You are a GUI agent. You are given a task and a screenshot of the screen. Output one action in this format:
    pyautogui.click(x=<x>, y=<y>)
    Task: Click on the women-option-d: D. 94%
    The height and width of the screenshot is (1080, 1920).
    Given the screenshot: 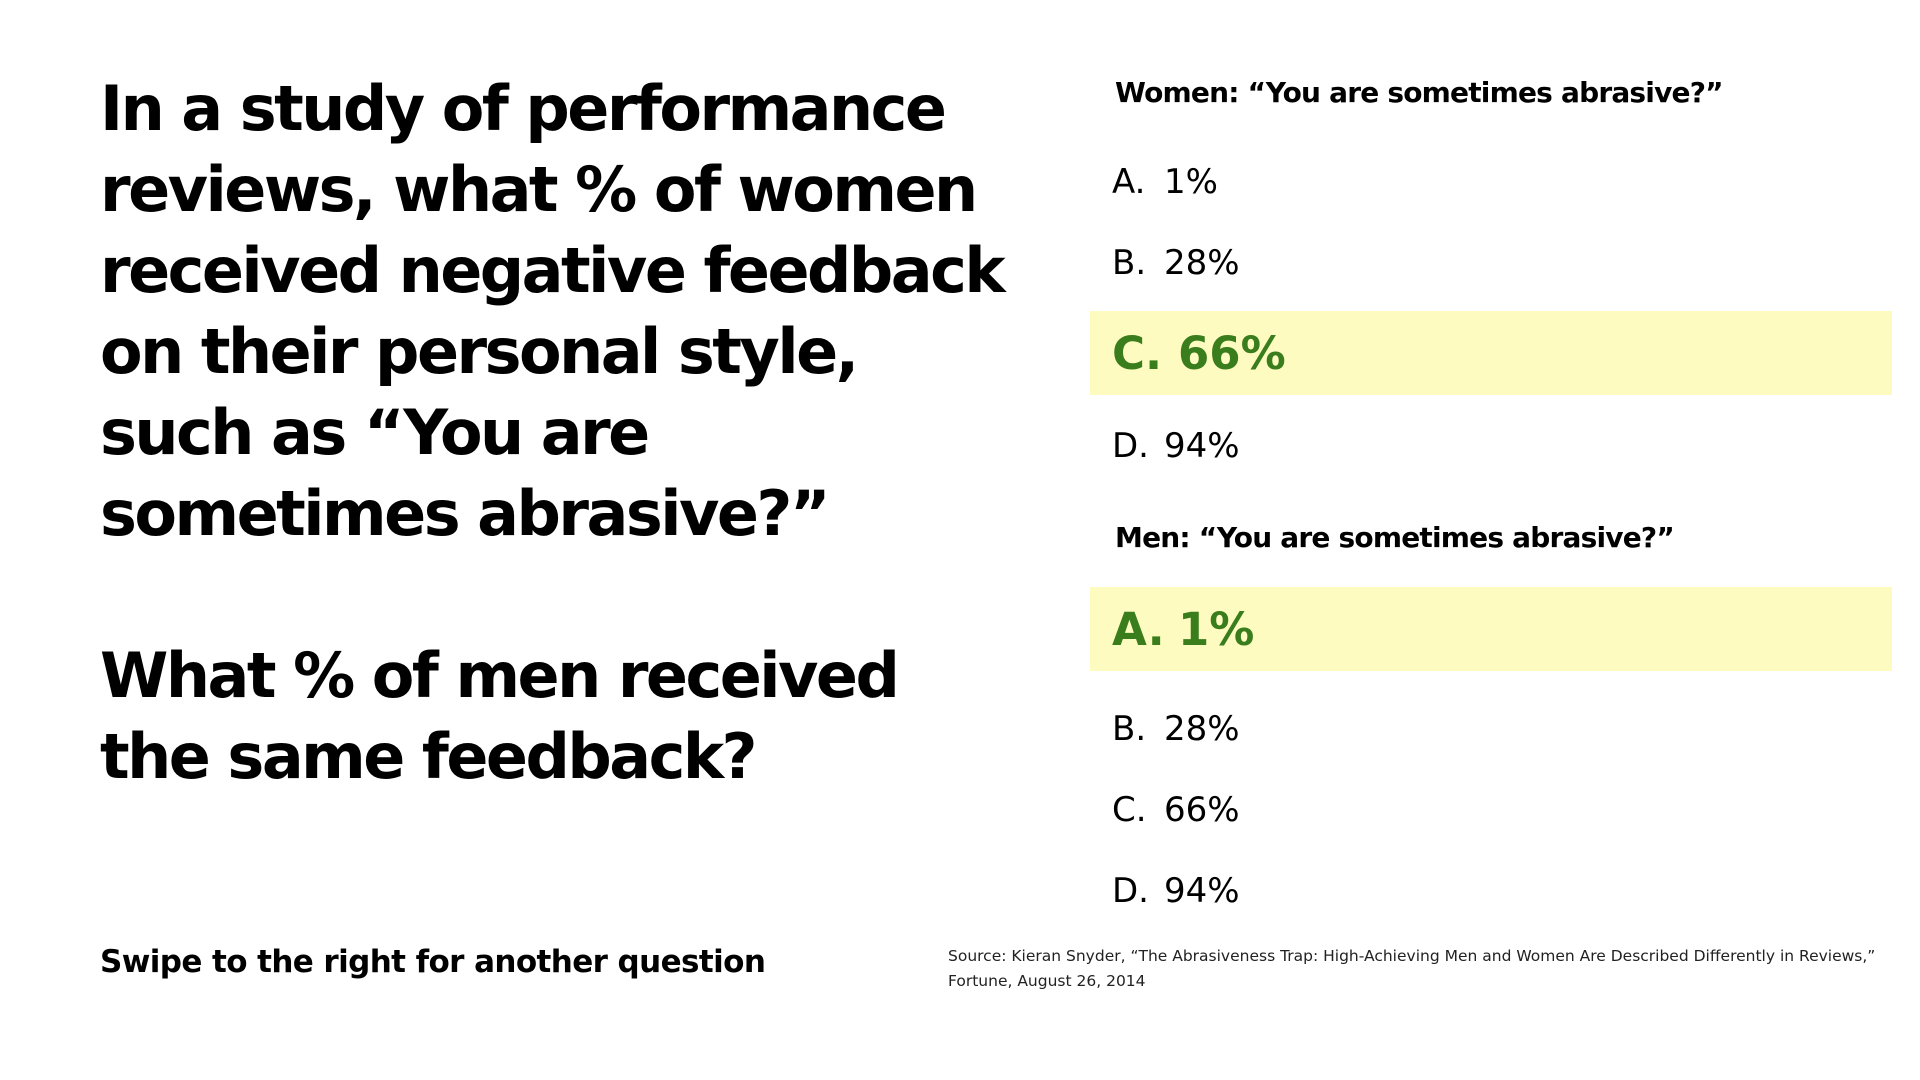 What is the action you would take?
    pyautogui.click(x=1491, y=446)
    